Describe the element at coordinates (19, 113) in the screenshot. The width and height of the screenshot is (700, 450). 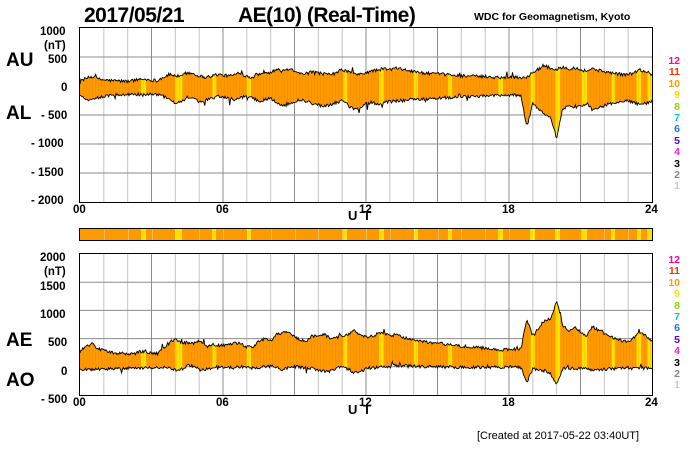
I see `al-axis-label: AL` at that location.